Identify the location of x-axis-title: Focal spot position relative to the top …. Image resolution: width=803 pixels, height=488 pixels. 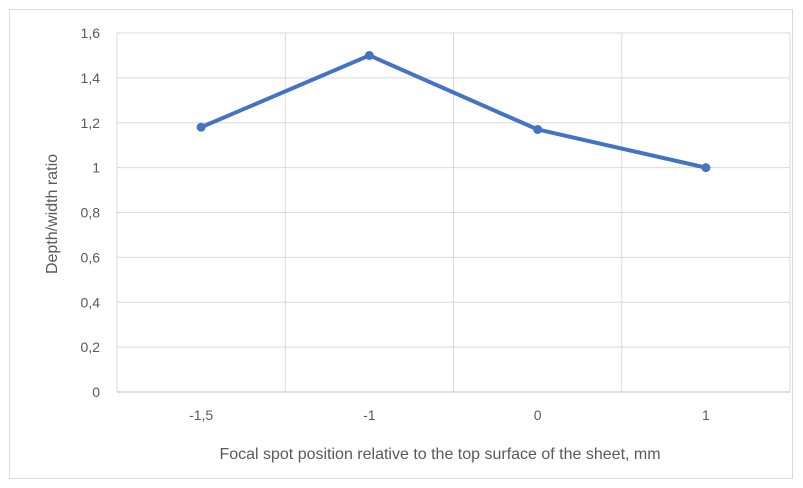
(439, 454).